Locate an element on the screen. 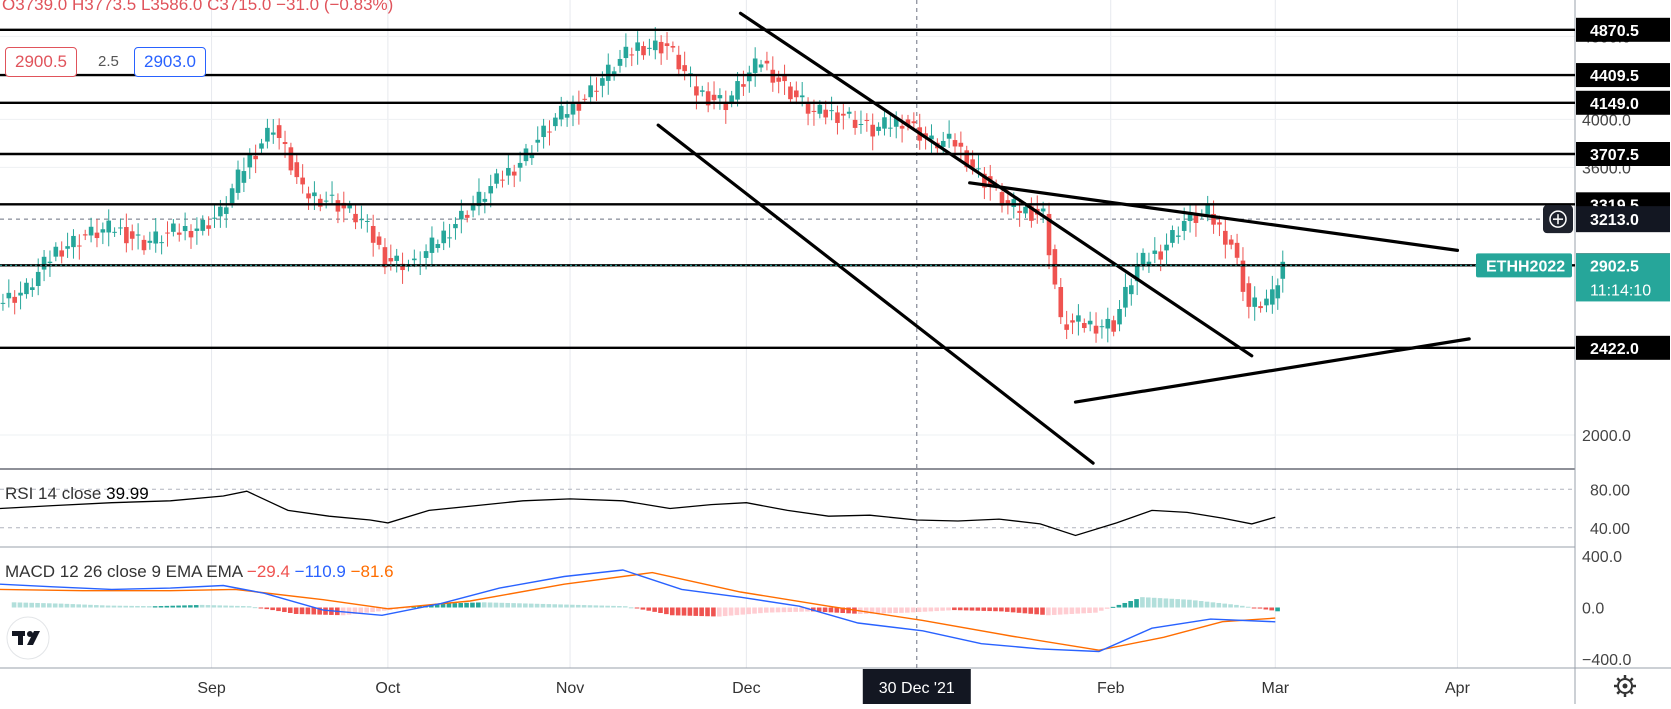  macd-tick-label: 400.0 is located at coordinates (1602, 557).